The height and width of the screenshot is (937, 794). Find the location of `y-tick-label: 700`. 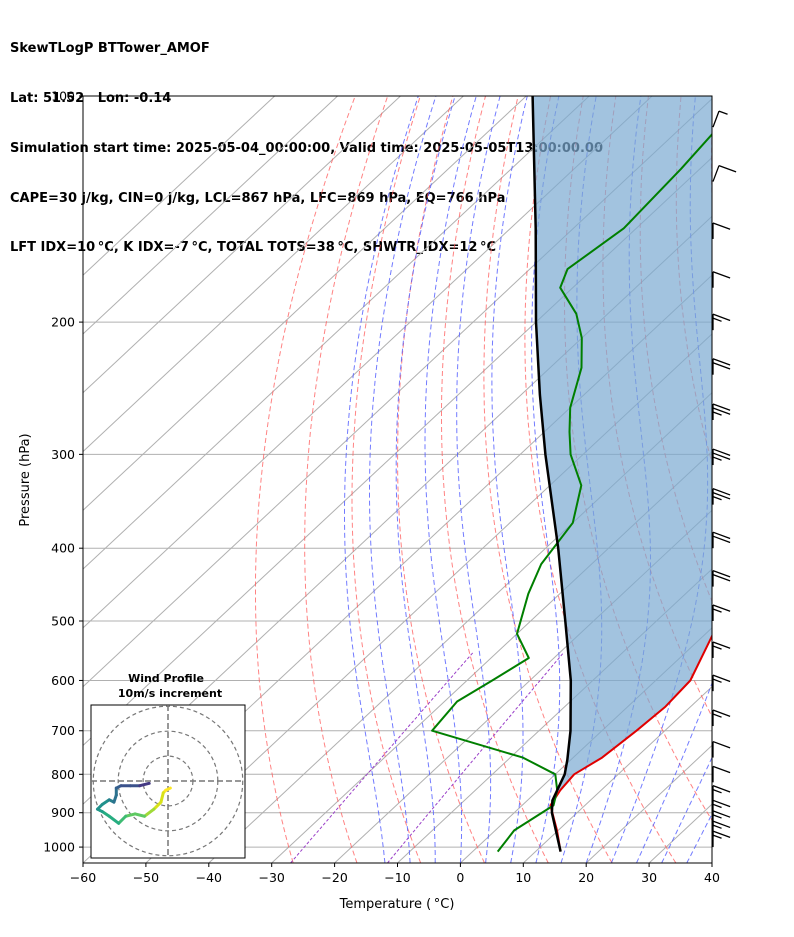

y-tick-label: 700 is located at coordinates (63, 730).